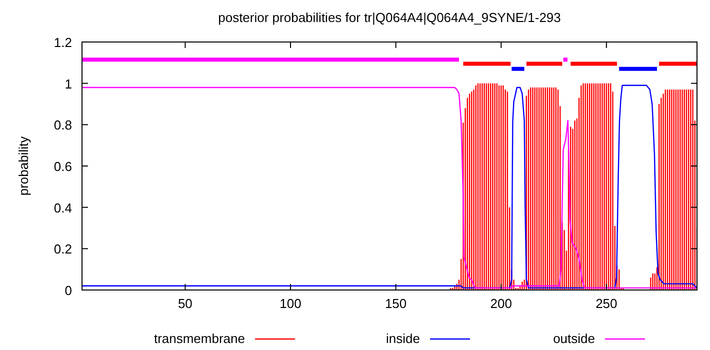  What do you see at coordinates (63, 208) in the screenshot?
I see `y-tick-label: 0.4` at bounding box center [63, 208].